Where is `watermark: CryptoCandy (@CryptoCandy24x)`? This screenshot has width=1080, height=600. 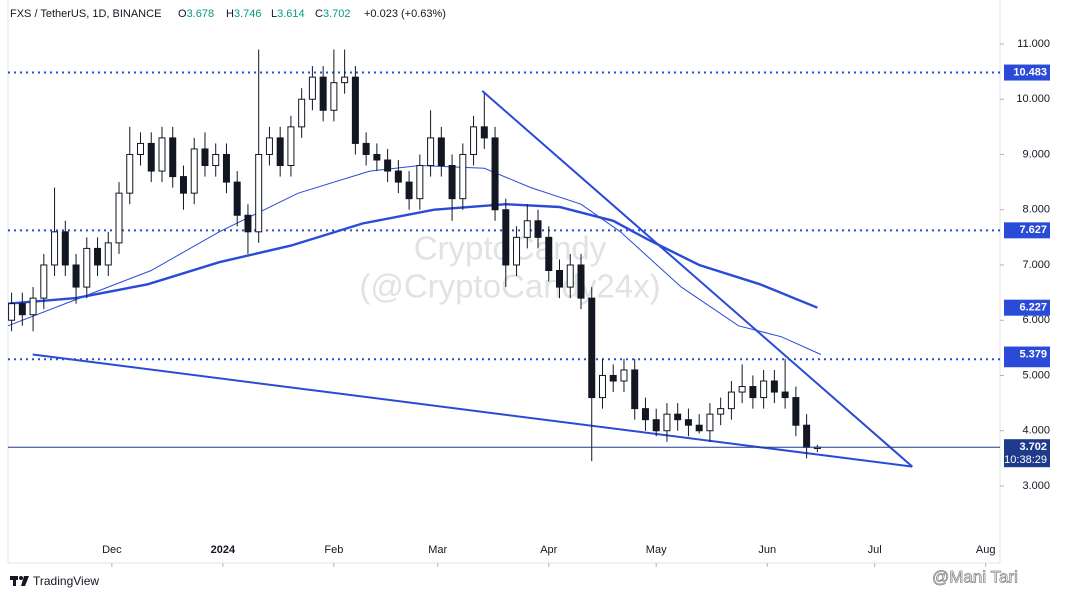 watermark: CryptoCandy (@CryptoCandy24x) is located at coordinates (509, 267).